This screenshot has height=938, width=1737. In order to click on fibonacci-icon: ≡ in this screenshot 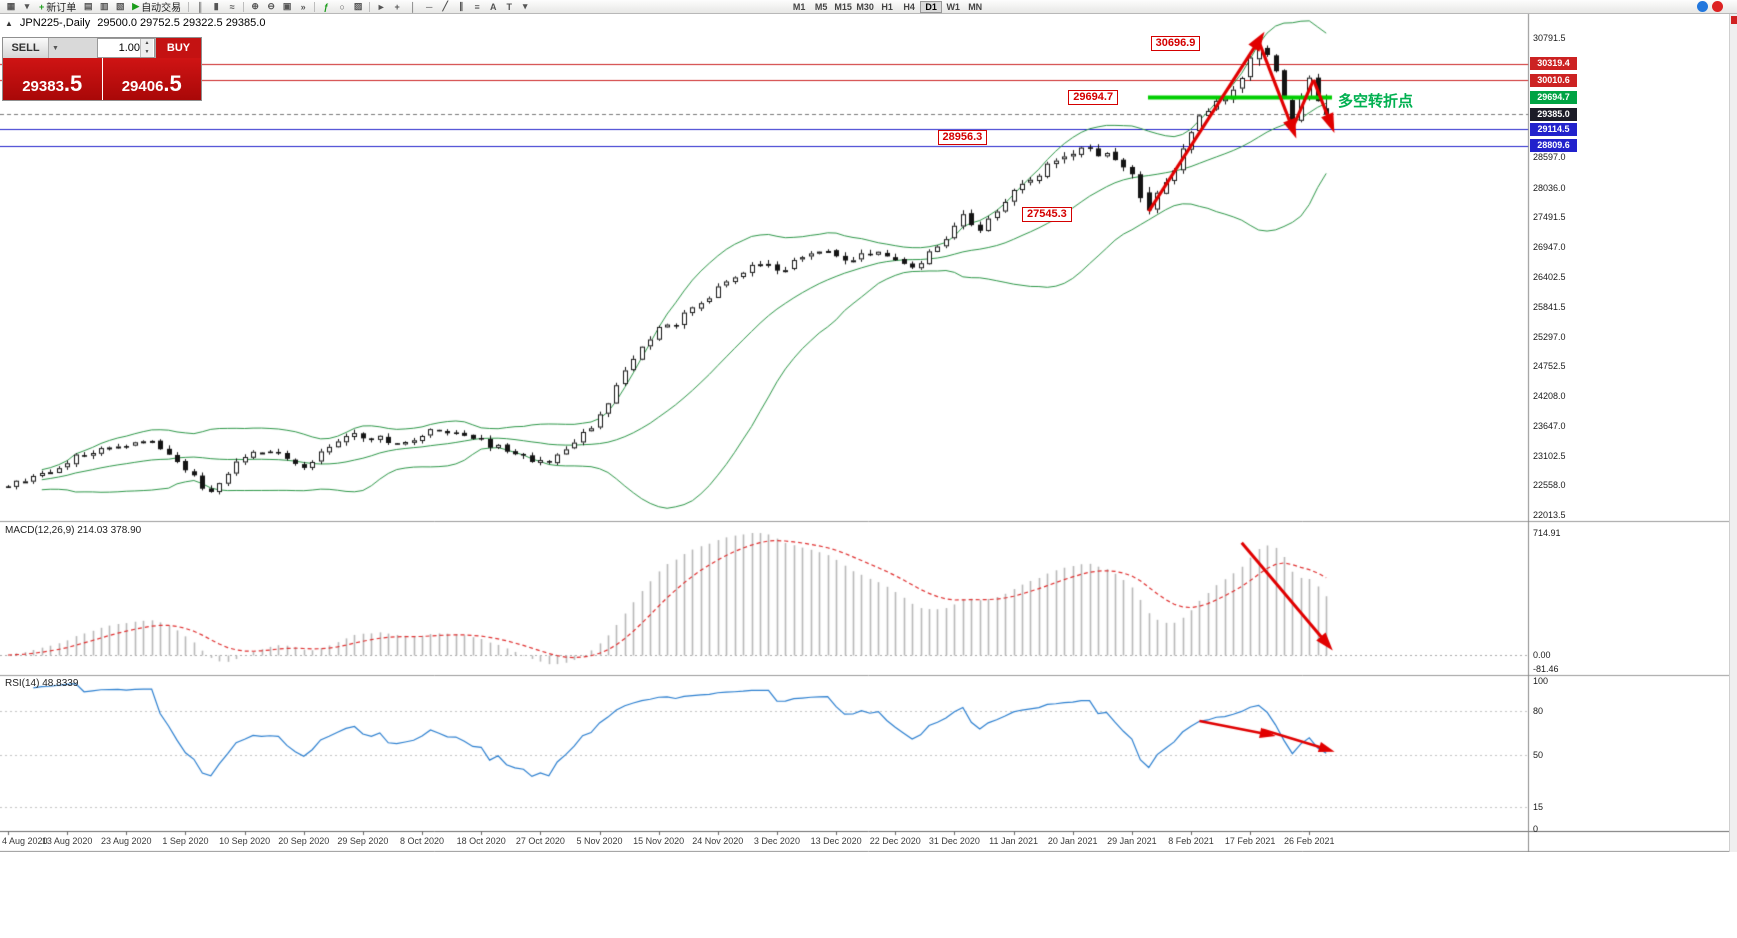, I will do `click(477, 7)`.